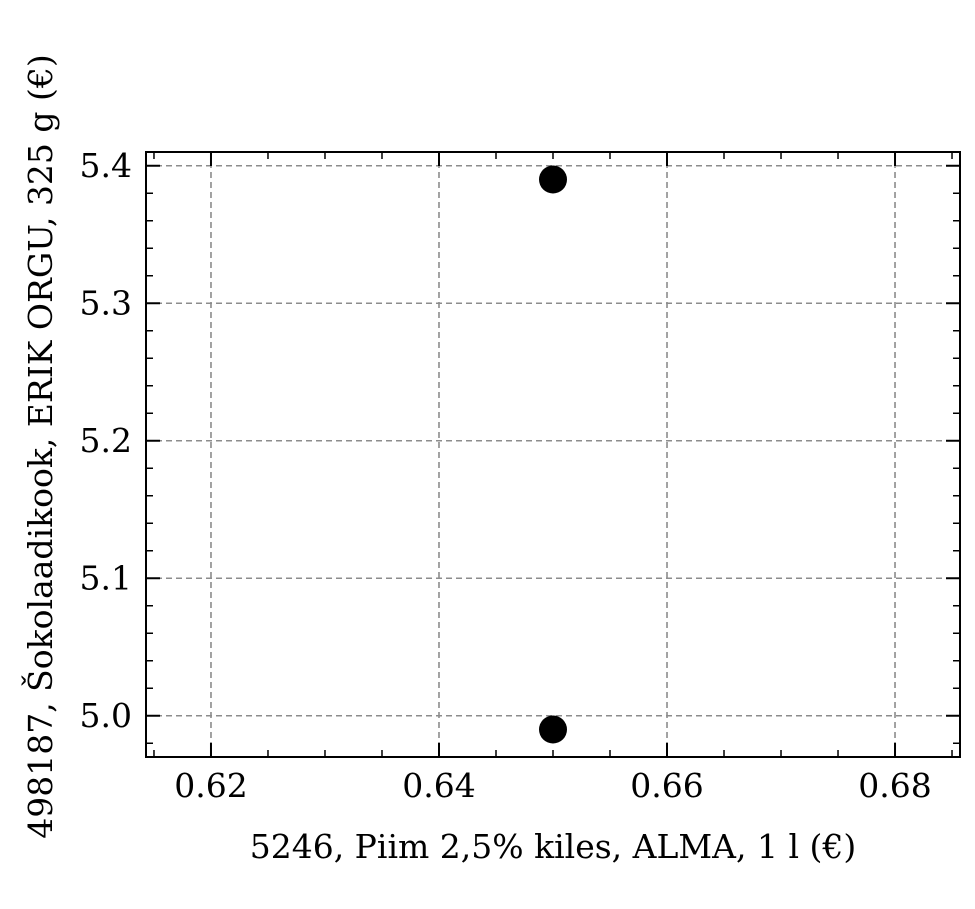 This screenshot has height=909, width=975. What do you see at coordinates (894, 785) in the screenshot?
I see `x-tick-label: 0.68` at bounding box center [894, 785].